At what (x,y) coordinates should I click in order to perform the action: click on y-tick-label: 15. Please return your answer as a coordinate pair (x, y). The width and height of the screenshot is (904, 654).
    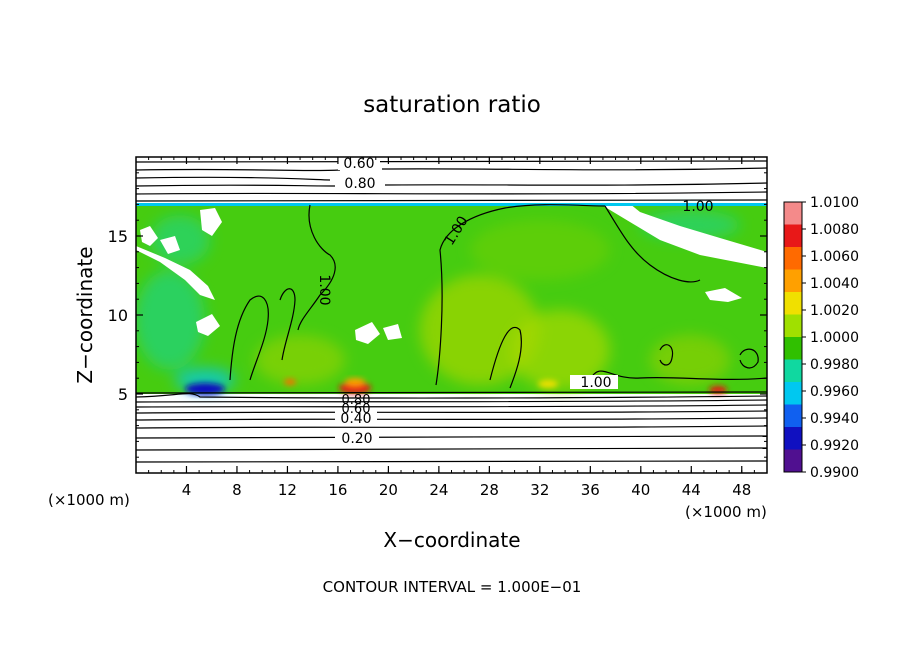
    Looking at the image, I should click on (118, 236).